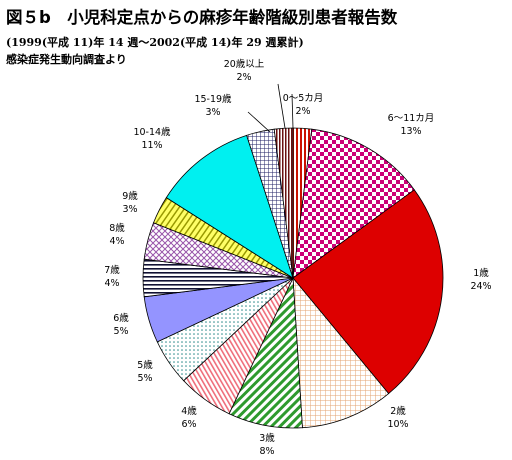  I want to click on chart-source-note: 感染症発生動向調査より, so click(66, 59).